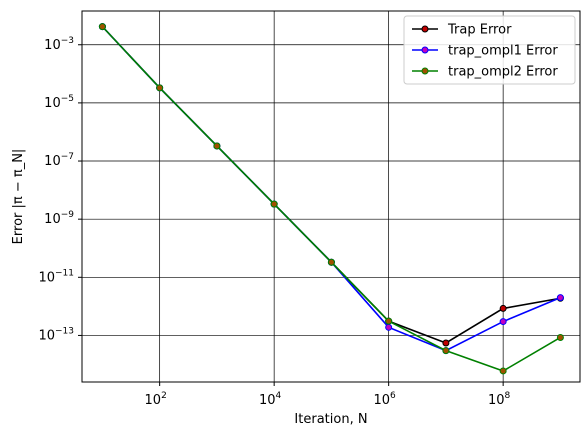 This screenshot has width=588, height=441. I want to click on x-tick-exponent: 2, so click(164, 396).